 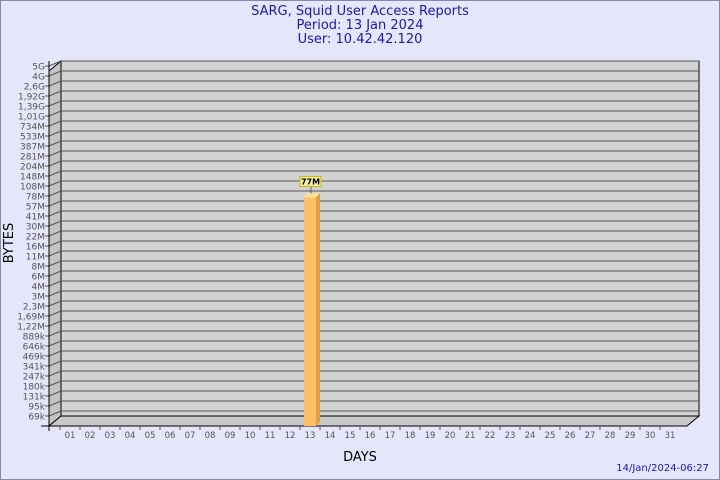 What do you see at coordinates (250, 436) in the screenshot?
I see `x-tick-label: 10` at bounding box center [250, 436].